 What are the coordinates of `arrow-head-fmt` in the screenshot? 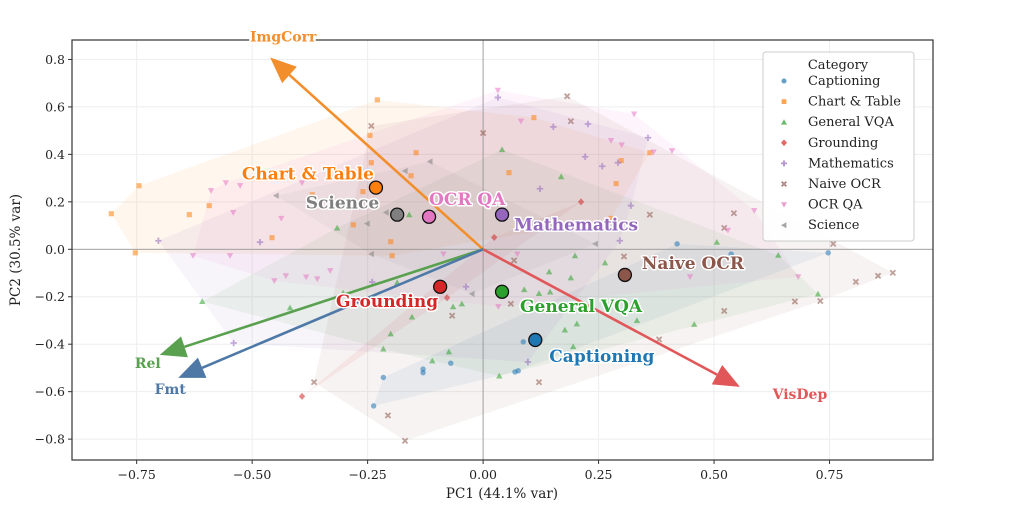 It's located at (192, 367).